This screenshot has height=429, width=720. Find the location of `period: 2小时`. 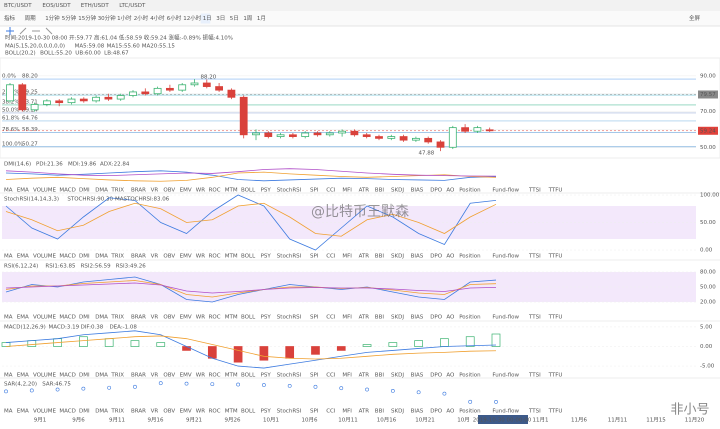

period: 2小时 is located at coordinates (141, 18).